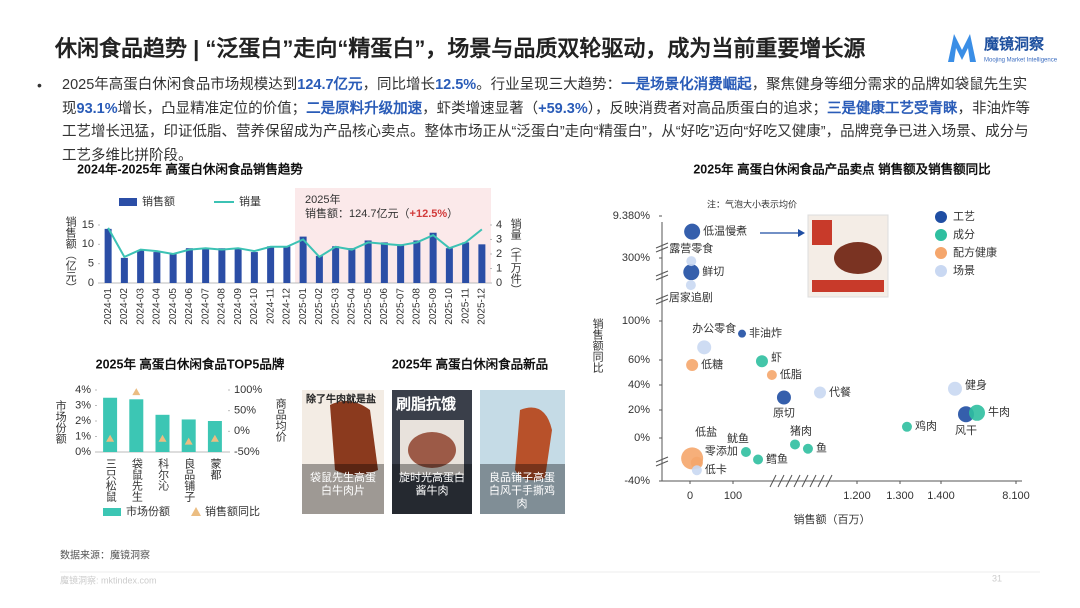 The image size is (1080, 608). Describe the element at coordinates (432, 477) in the screenshot. I see `caption-line: 旋时光高蛋白` at that location.